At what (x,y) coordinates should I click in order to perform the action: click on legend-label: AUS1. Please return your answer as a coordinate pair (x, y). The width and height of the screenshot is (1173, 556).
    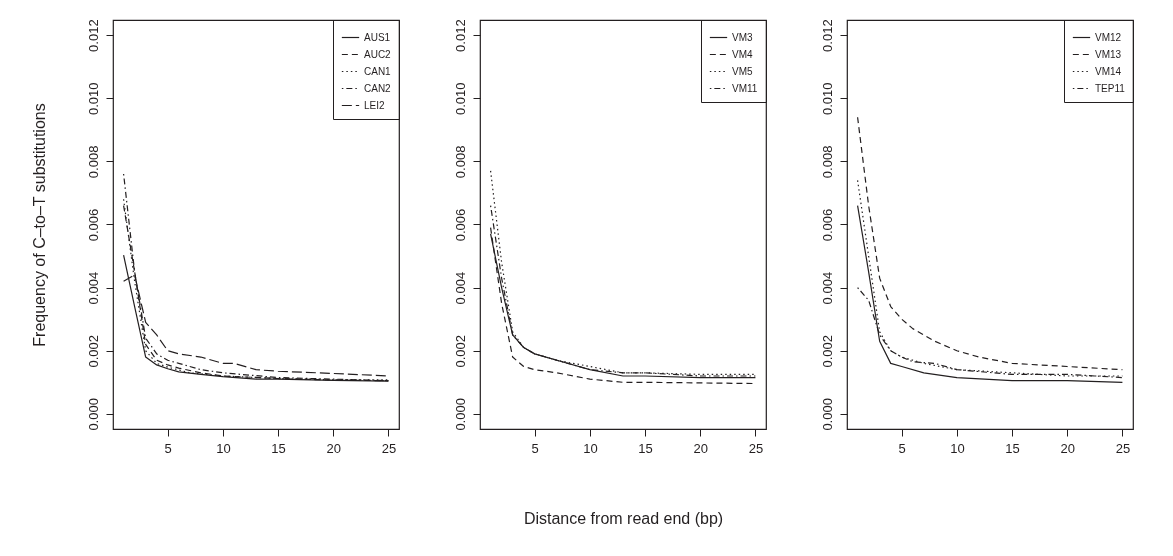
    Looking at the image, I should click on (377, 37).